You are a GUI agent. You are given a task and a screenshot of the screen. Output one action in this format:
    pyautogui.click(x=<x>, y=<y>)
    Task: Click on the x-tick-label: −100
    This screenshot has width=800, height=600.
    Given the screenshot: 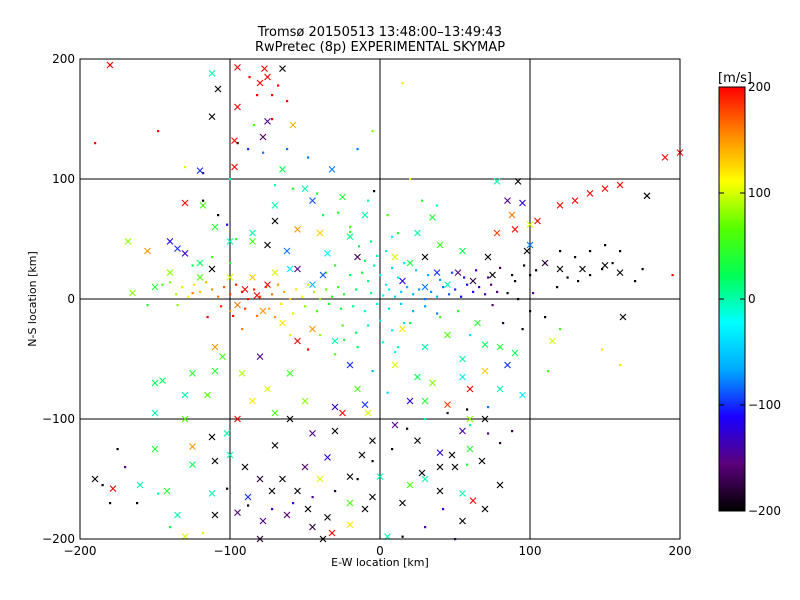 What is the action you would take?
    pyautogui.click(x=230, y=551)
    